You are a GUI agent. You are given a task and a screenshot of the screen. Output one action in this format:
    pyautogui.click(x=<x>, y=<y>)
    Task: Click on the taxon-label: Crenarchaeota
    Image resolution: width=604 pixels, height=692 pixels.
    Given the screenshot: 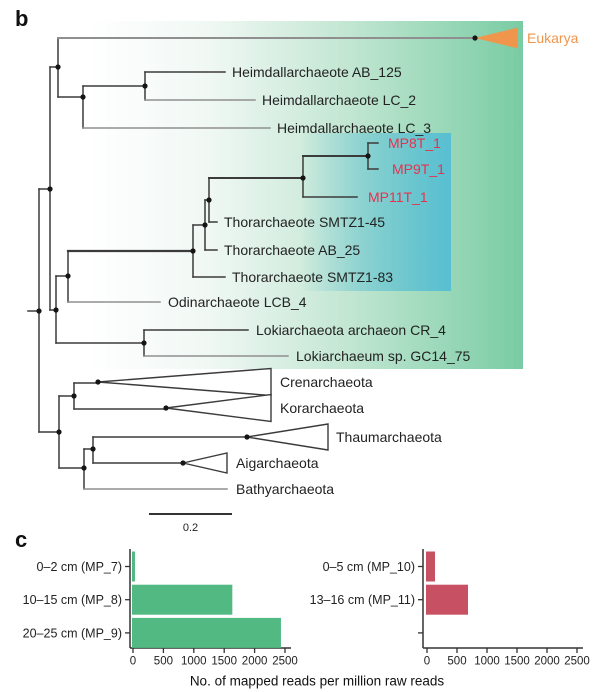 What is the action you would take?
    pyautogui.click(x=326, y=382)
    